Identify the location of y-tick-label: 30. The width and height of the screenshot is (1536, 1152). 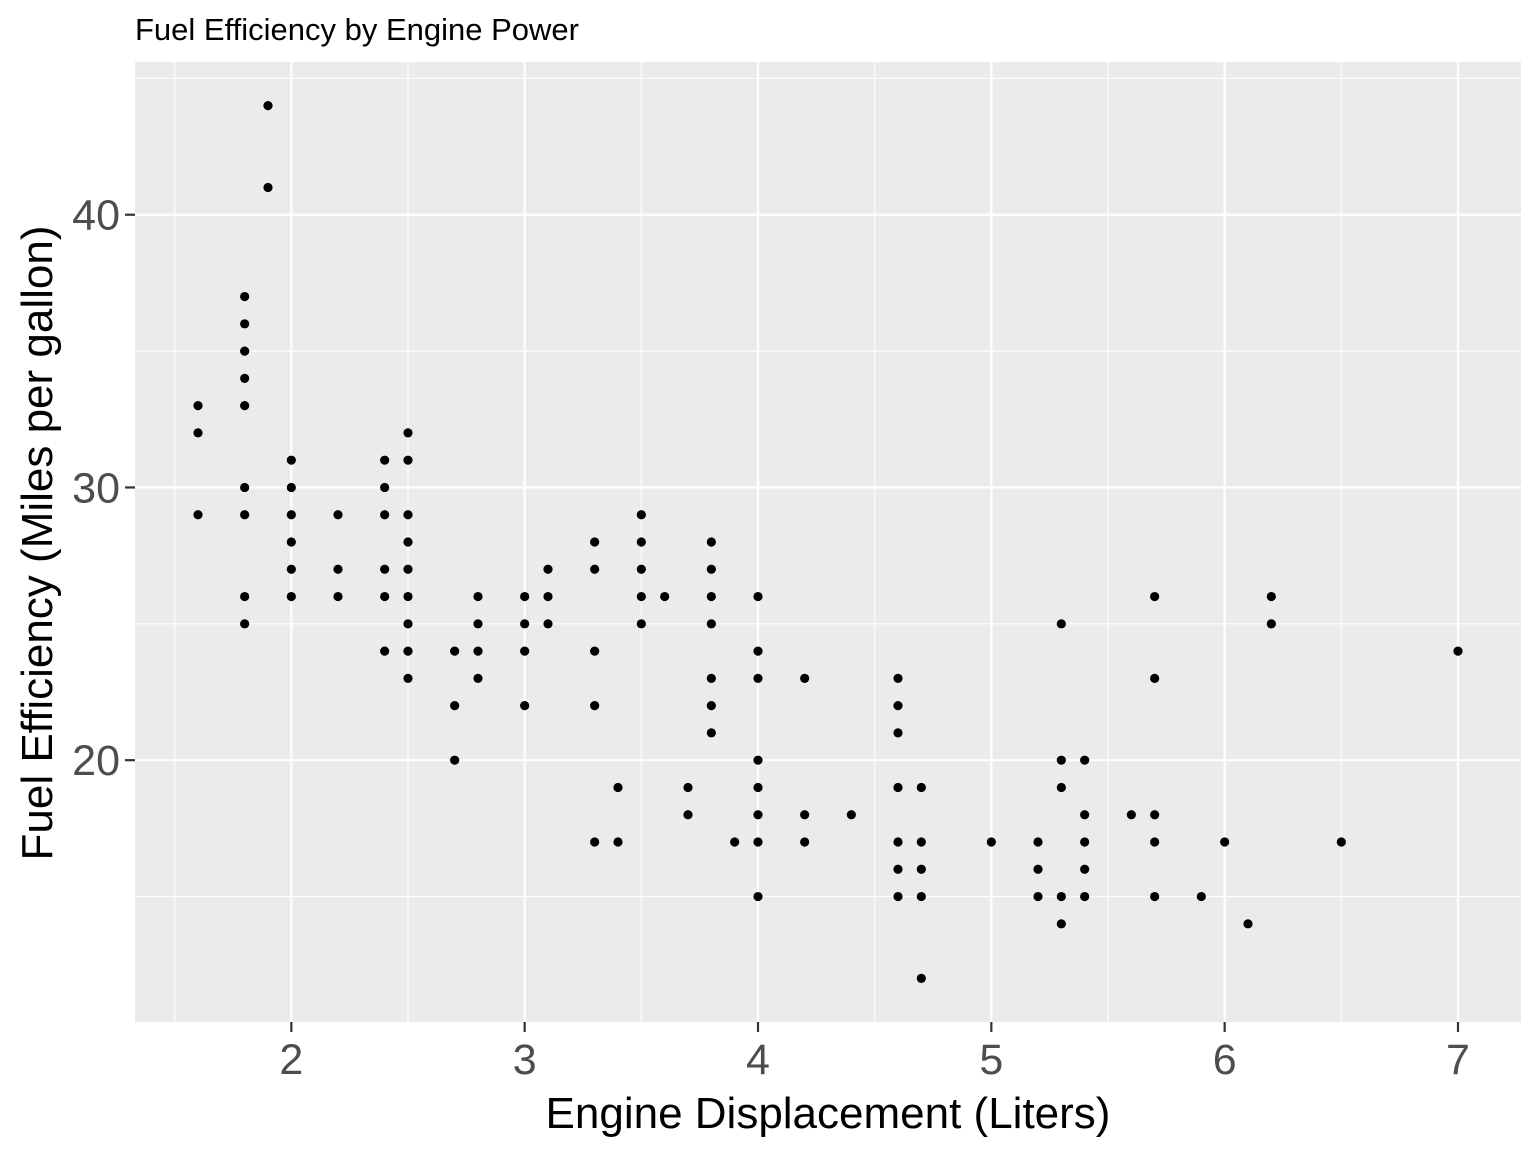
(96, 488).